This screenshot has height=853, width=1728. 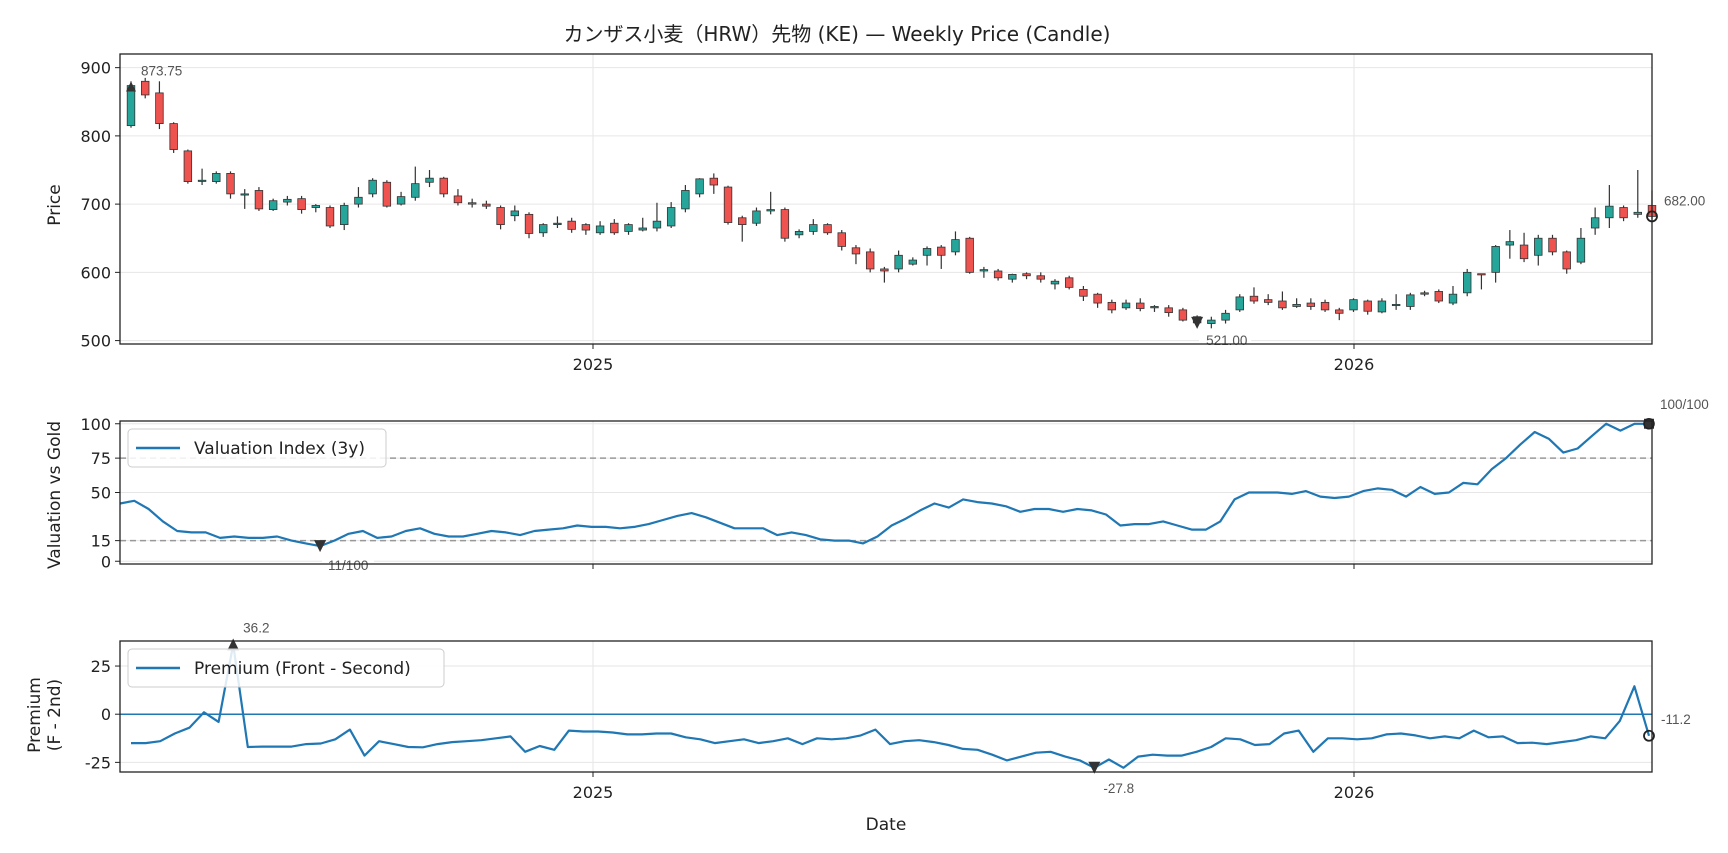 I want to click on premium-xlabel: Date, so click(x=886, y=825).